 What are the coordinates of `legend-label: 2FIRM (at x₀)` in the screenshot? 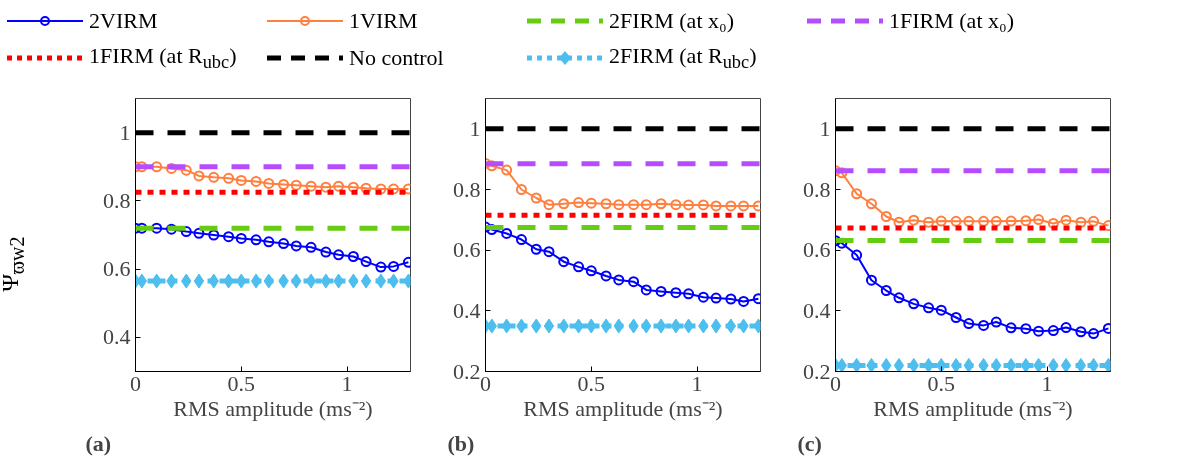 It's located at (671, 21).